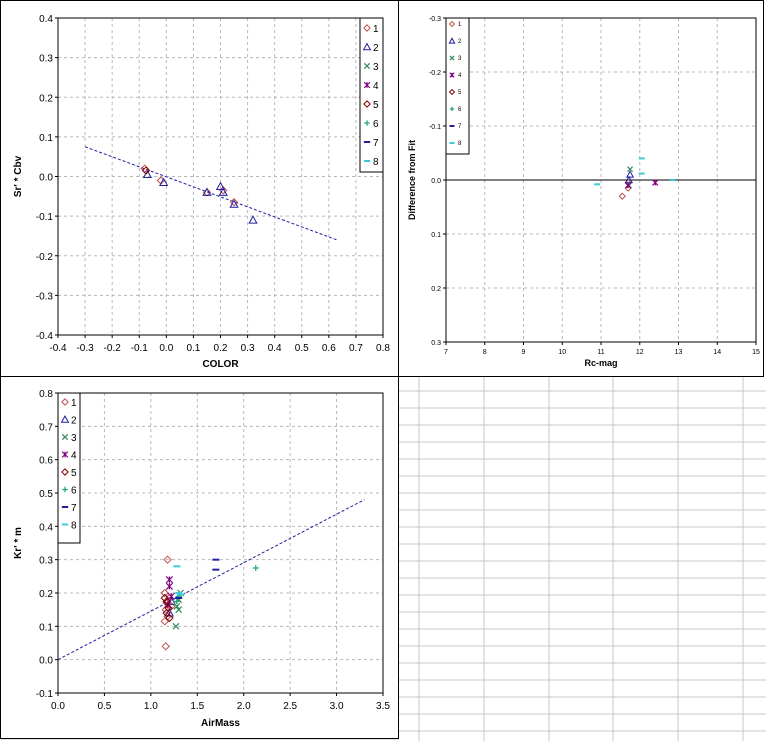 The image size is (766, 741). What do you see at coordinates (248, 348) in the screenshot?
I see `x-tick-label: 0.3` at bounding box center [248, 348].